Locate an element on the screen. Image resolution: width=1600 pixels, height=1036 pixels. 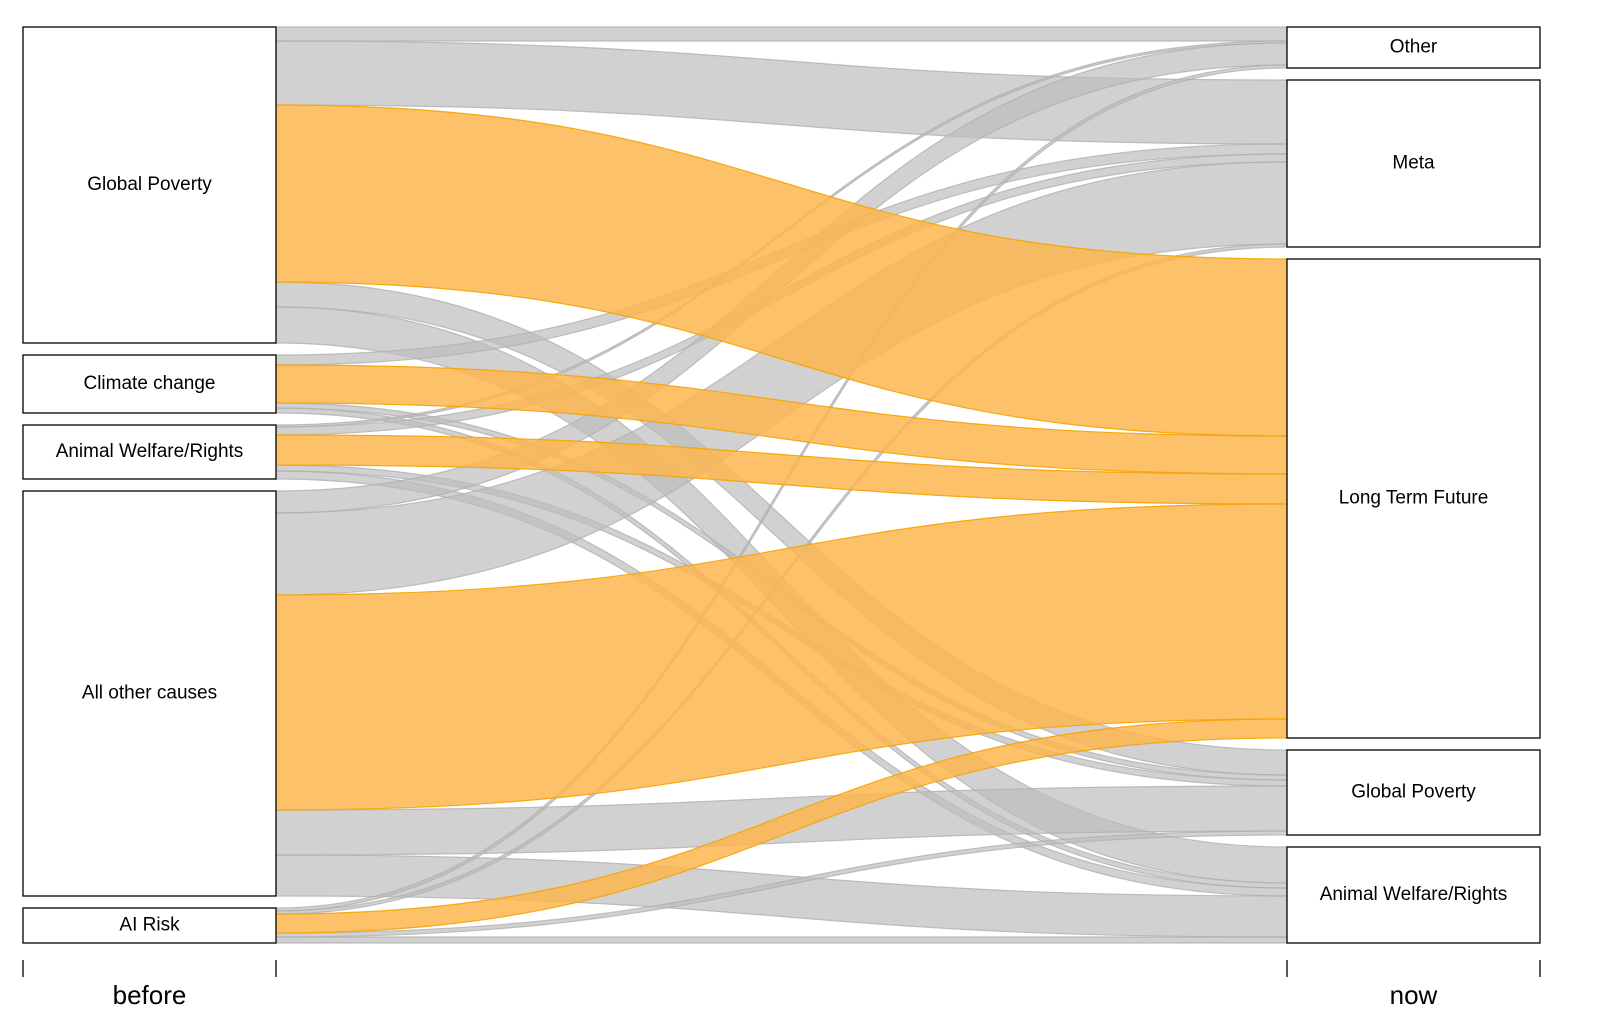
source-label: All other causes is located at coordinates (149, 693).